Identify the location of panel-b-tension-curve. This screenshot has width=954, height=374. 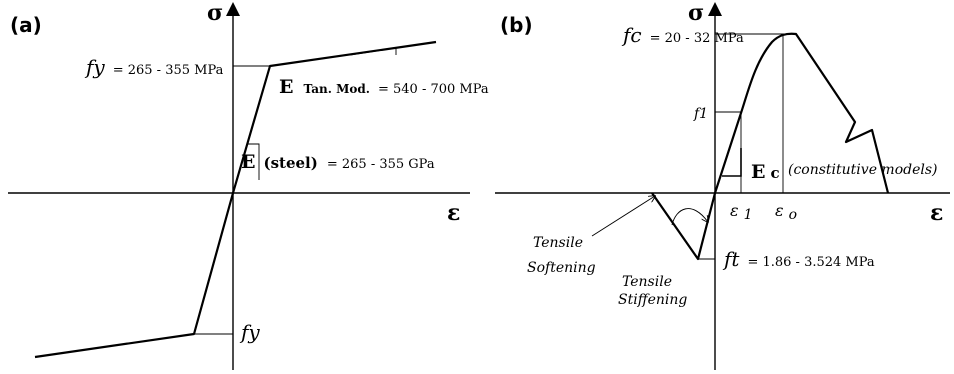
(683, 226).